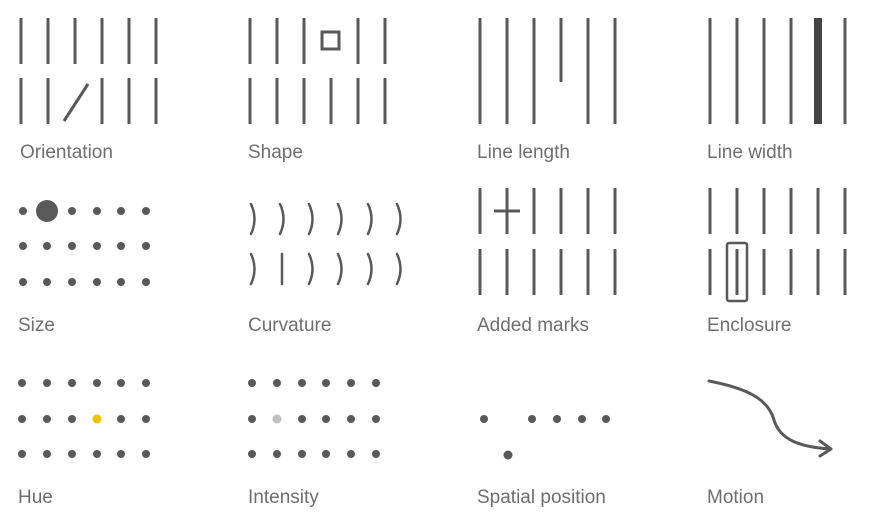 The image size is (871, 517). Describe the element at coordinates (777, 245) in the screenshot. I see `enclosure-panel` at that location.